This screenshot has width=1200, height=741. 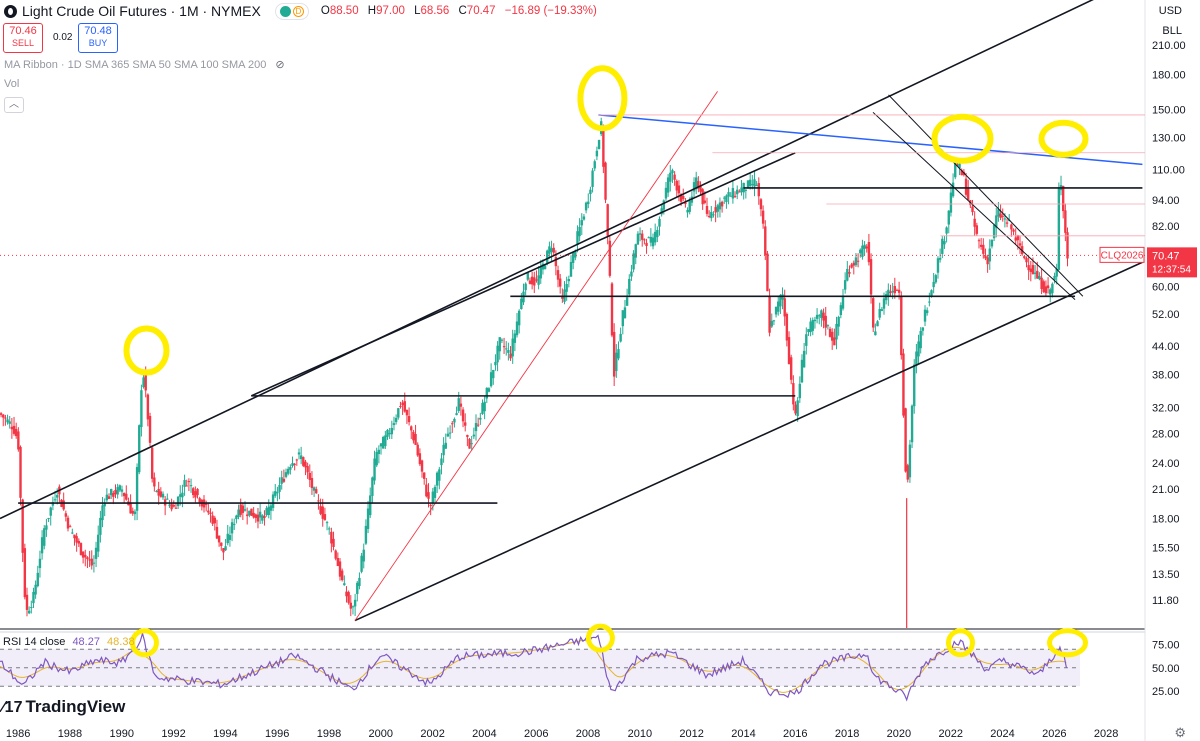 What do you see at coordinates (23, 38) in the screenshot?
I see `sell-button: 70.46 SELL` at bounding box center [23, 38].